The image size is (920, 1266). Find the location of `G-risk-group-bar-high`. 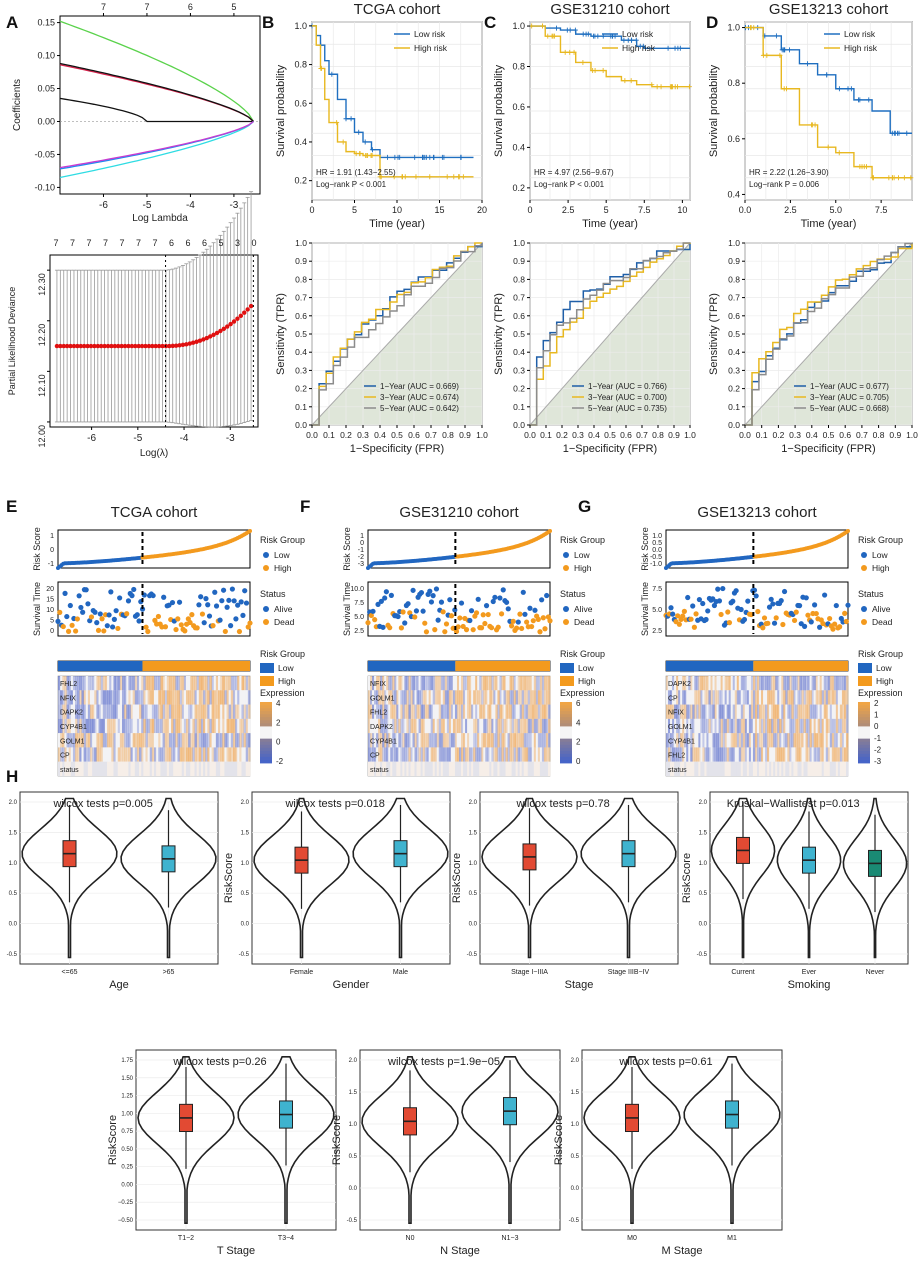

G-risk-group-bar-high is located at coordinates (800, 666).